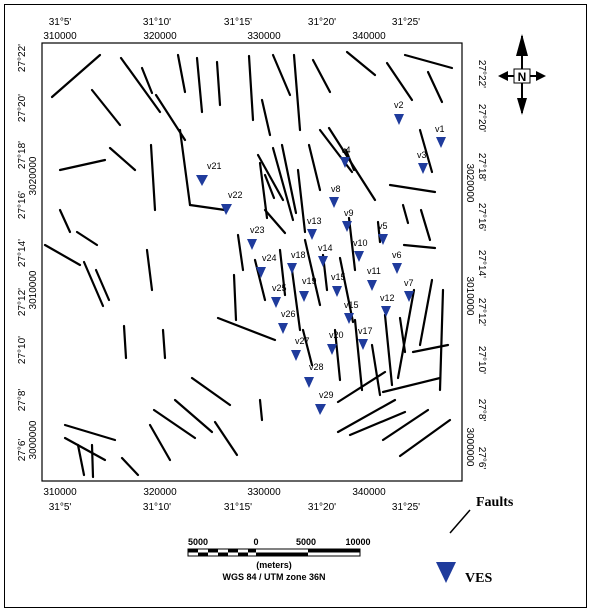  Describe the element at coordinates (33, 289) in the screenshot. I see `left-utm-label: 3010000` at that location.